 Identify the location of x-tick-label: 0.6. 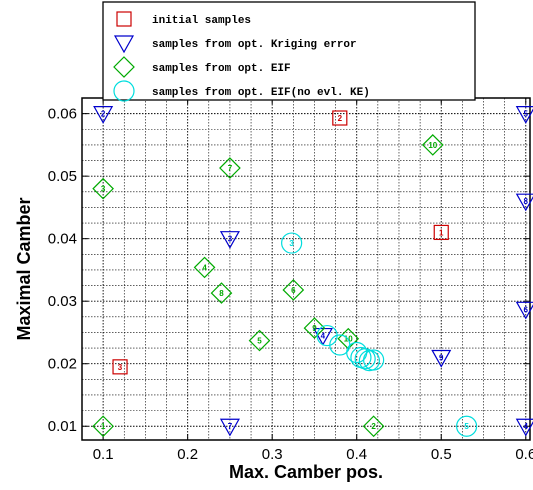
(524, 454).